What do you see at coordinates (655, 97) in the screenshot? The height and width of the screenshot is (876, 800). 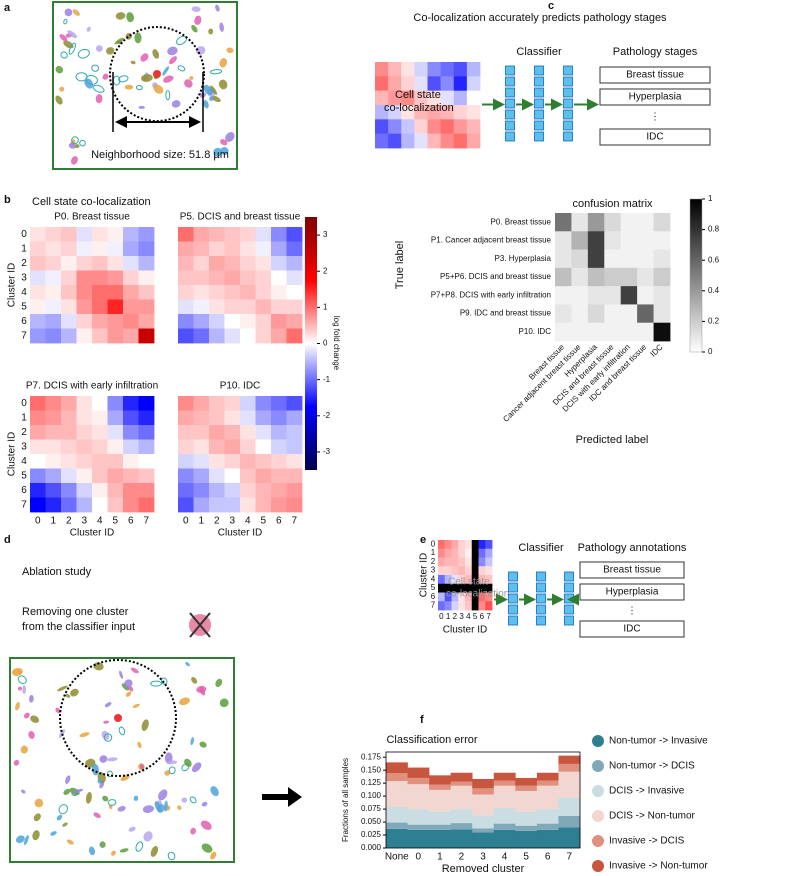 I see `output-label: Hyperplasia` at bounding box center [655, 97].